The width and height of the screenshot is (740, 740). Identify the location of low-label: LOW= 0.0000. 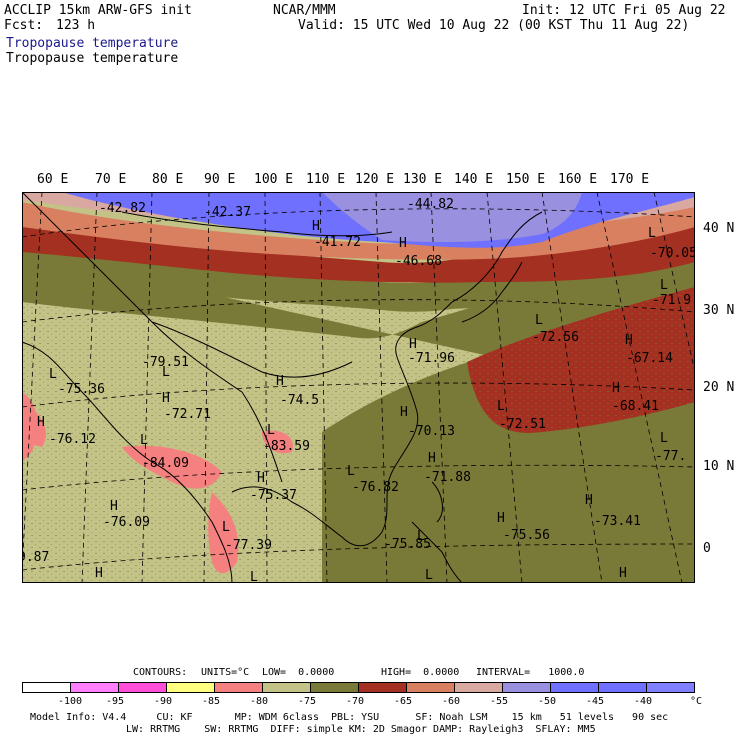
(298, 672).